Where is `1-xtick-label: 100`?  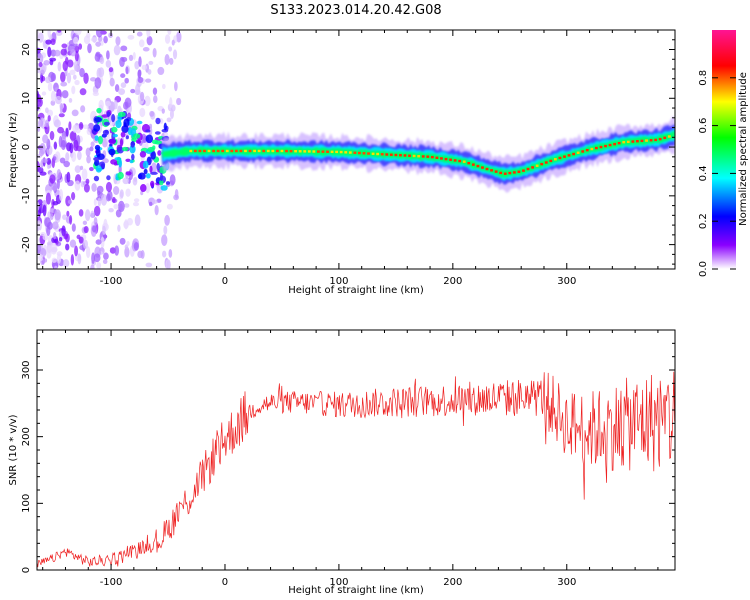
1-xtick-label: 100 is located at coordinates (338, 582).